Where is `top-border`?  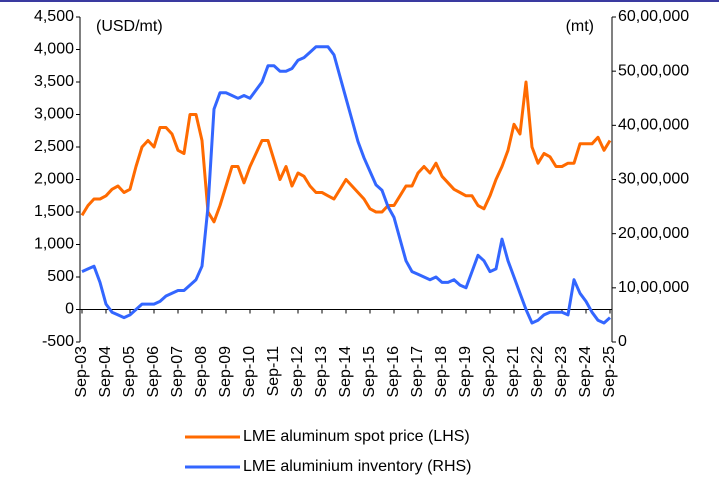 top-border is located at coordinates (359, 1).